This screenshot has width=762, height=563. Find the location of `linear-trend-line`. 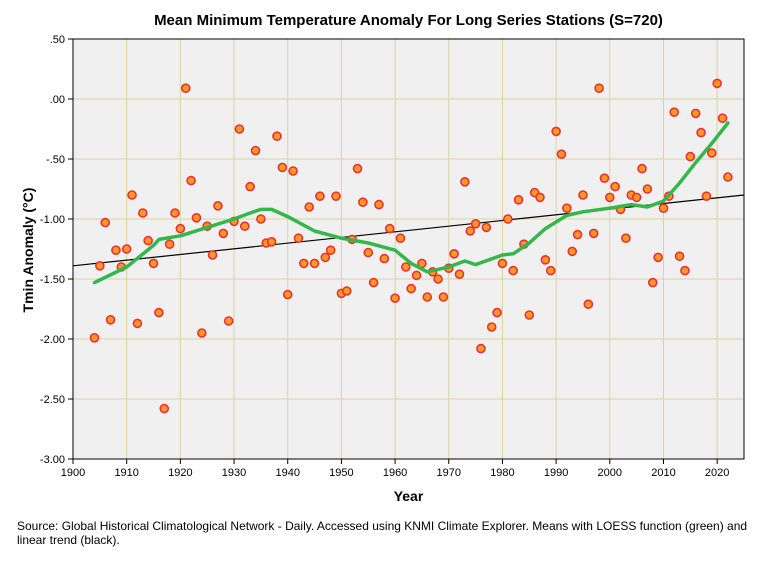

linear-trend-line is located at coordinates (408, 230).